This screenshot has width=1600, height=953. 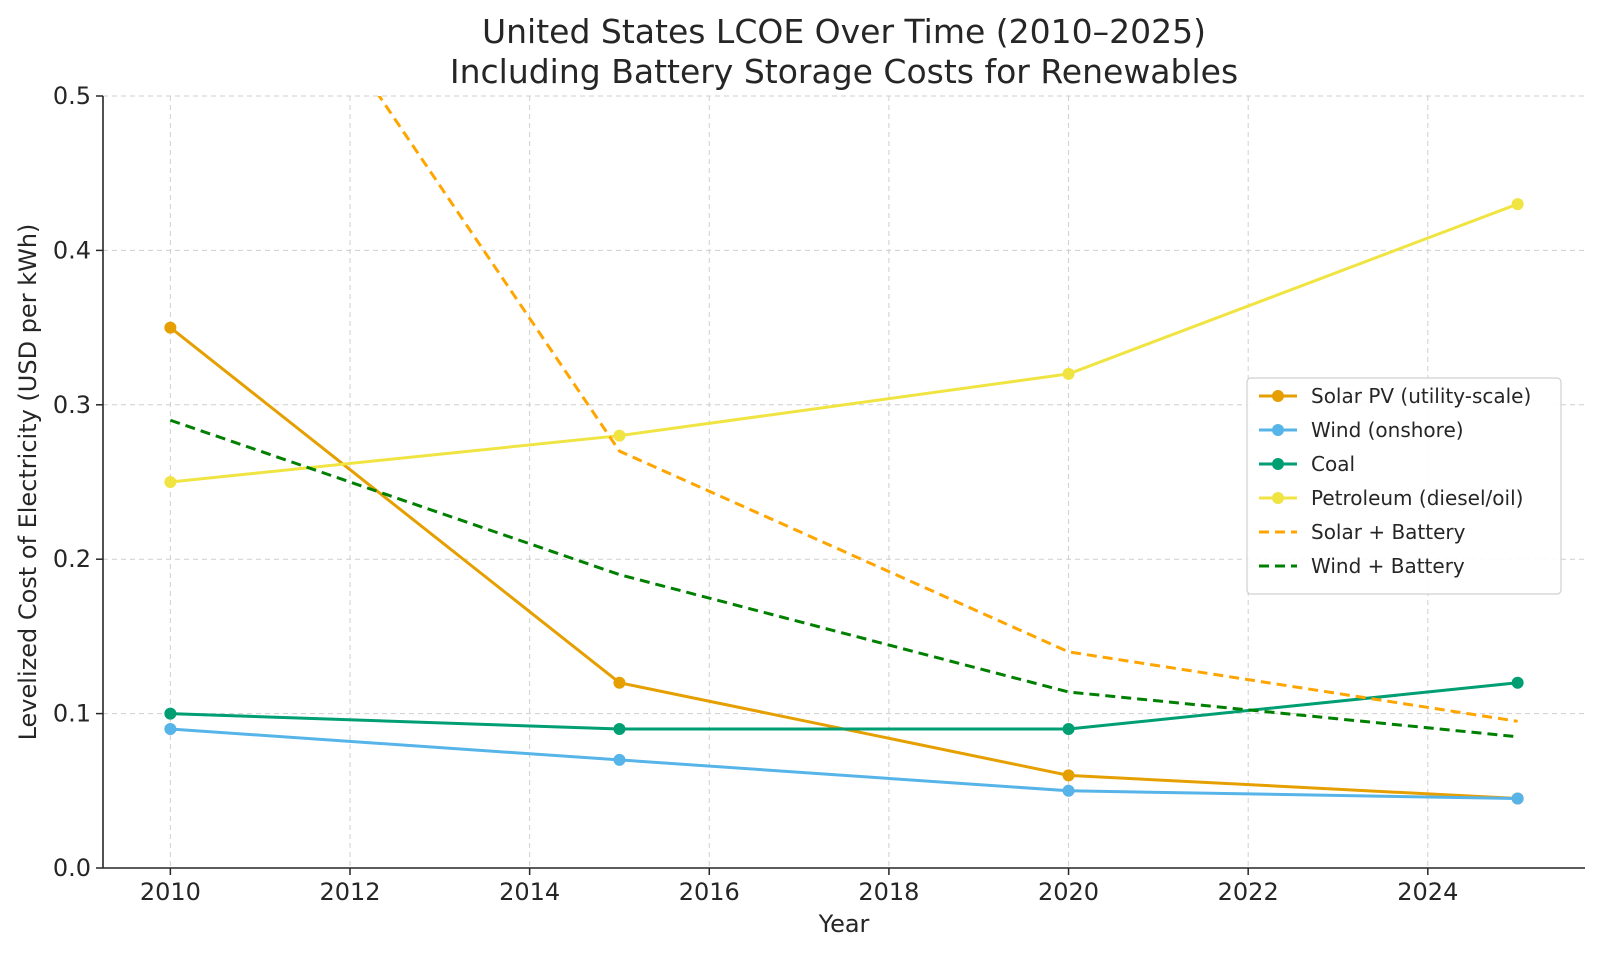 What do you see at coordinates (72, 405) in the screenshot?
I see `y-tick-label: 0.3` at bounding box center [72, 405].